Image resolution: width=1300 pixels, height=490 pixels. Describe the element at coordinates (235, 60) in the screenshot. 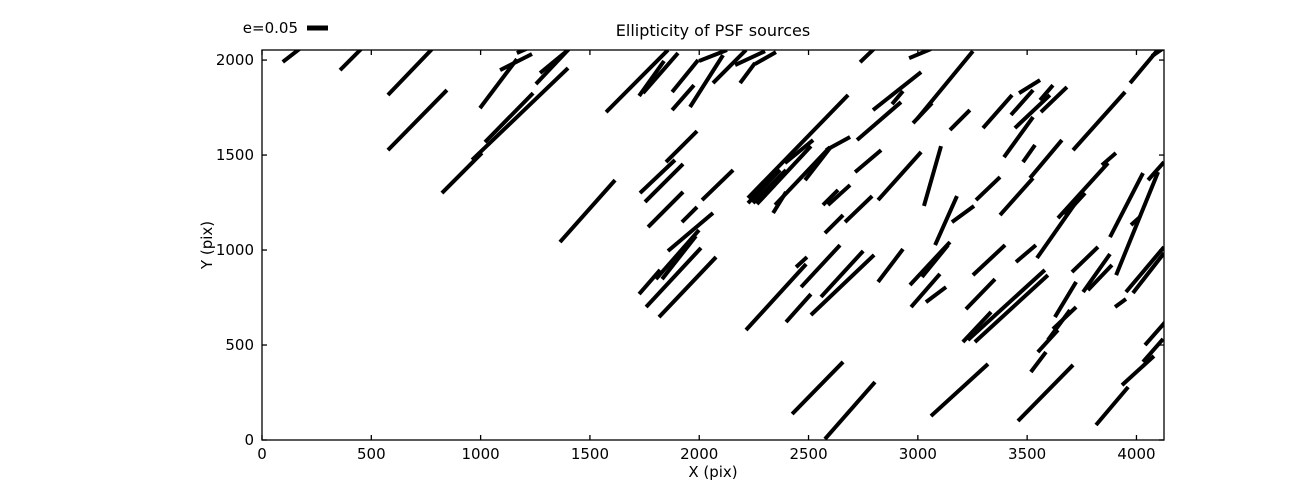

I see `y-tick-label: 2000` at that location.